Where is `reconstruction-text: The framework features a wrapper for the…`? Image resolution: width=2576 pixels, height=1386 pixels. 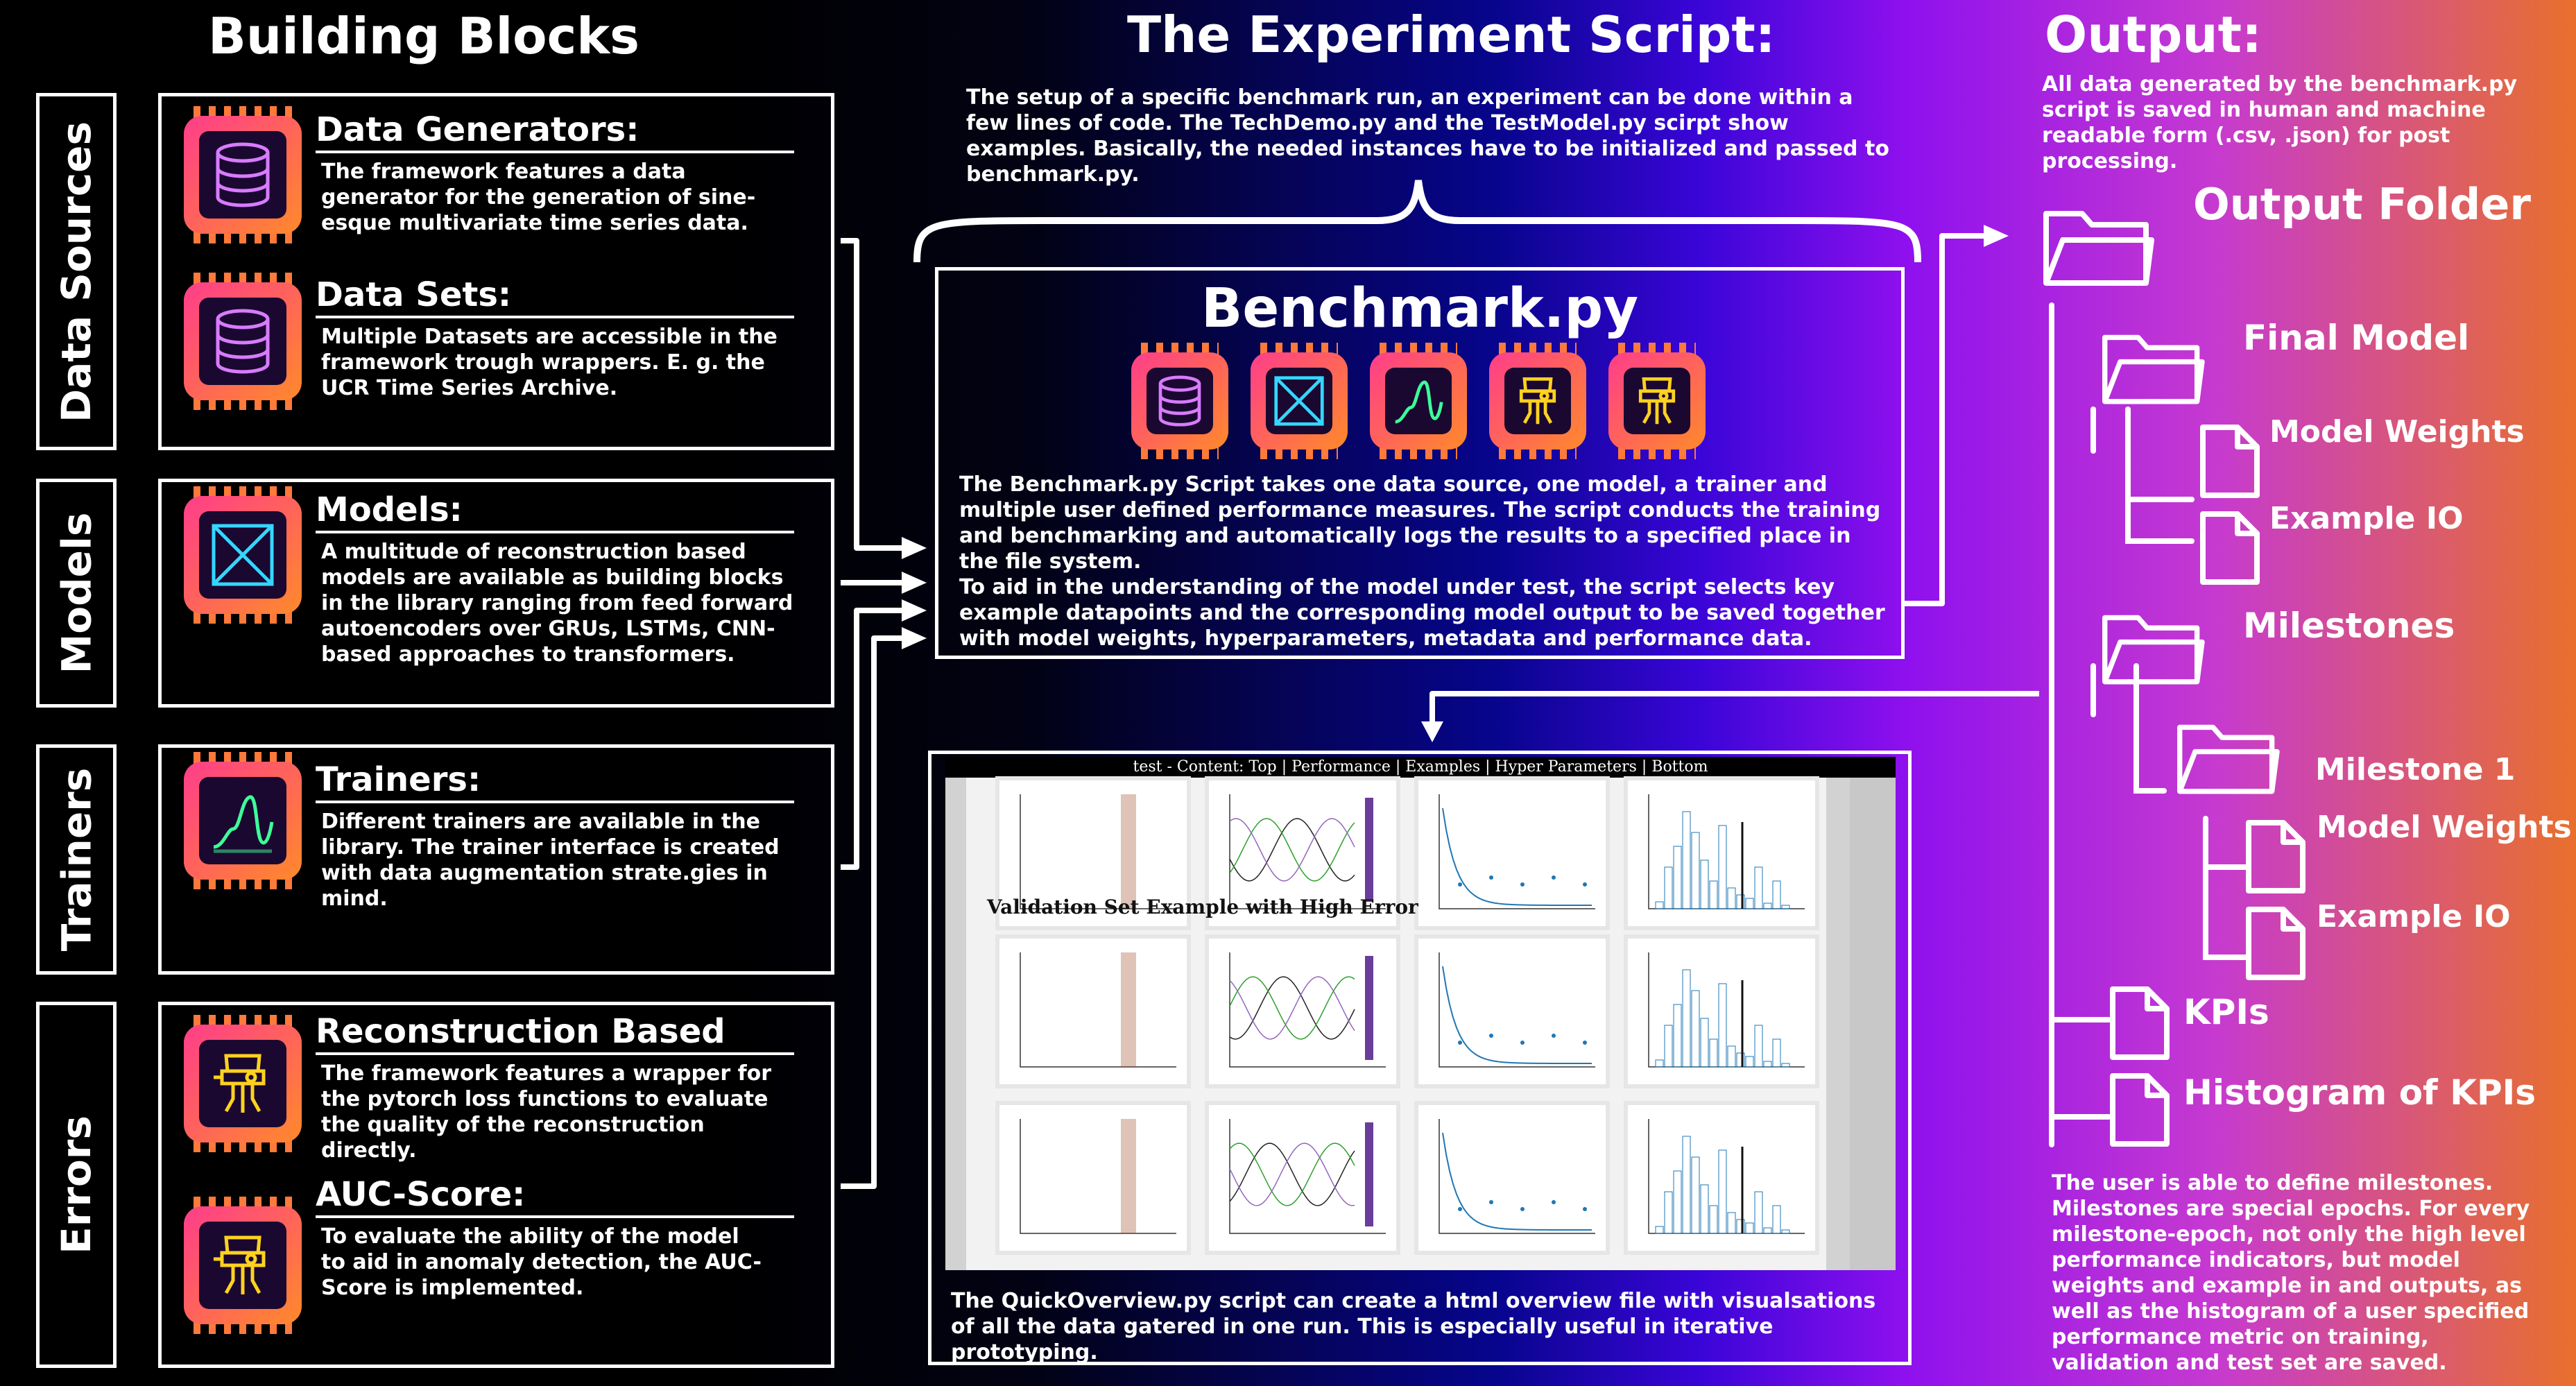
reconstruction-text: The framework features a wrapper for the… is located at coordinates (546, 1112).